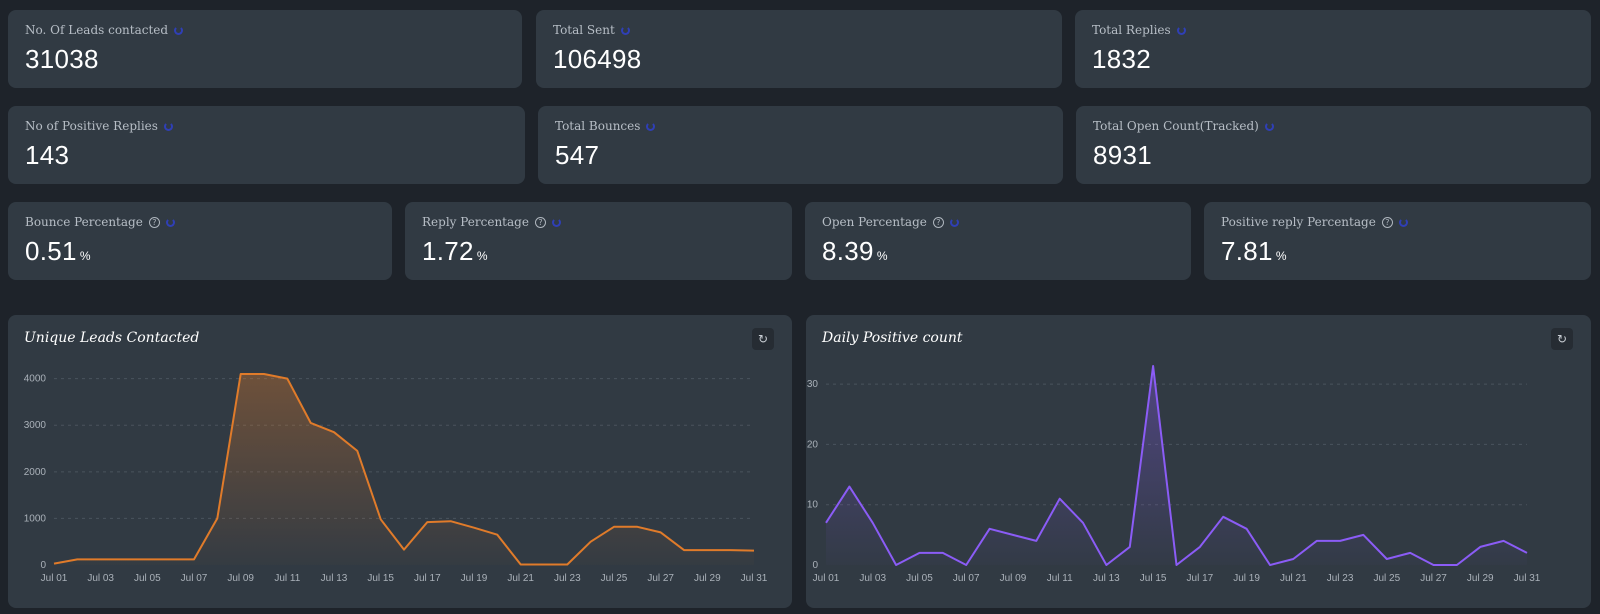 This screenshot has height=614, width=1600. Describe the element at coordinates (200, 241) in the screenshot. I see `stat-card-bounce-percentage: Bounce Percentage? 0.51%` at that location.